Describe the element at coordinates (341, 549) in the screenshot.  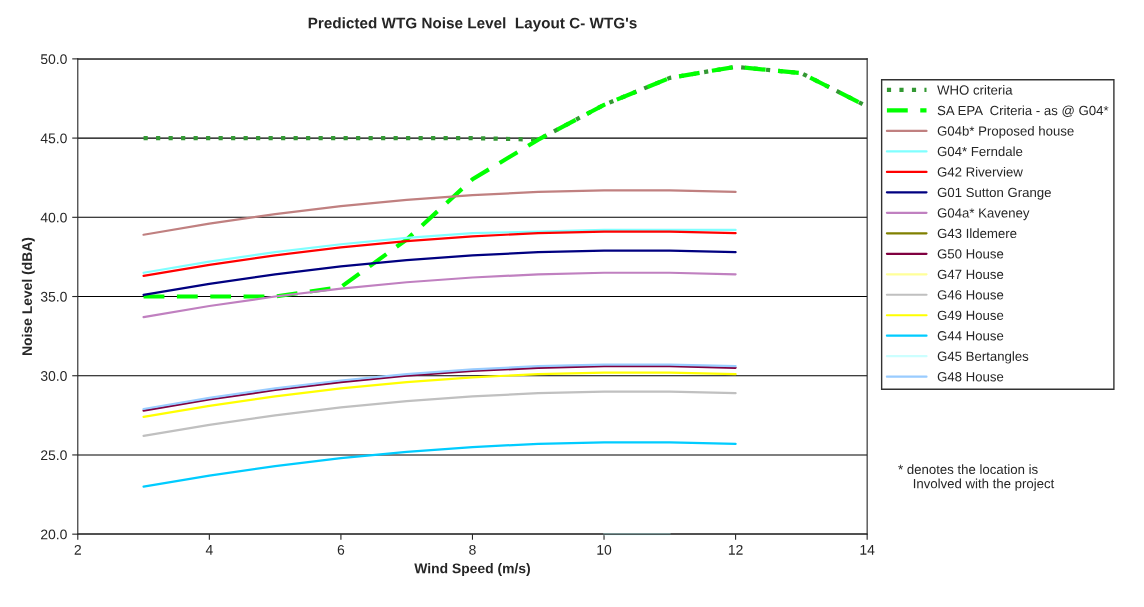
I see `x-tick-label: 6` at that location.